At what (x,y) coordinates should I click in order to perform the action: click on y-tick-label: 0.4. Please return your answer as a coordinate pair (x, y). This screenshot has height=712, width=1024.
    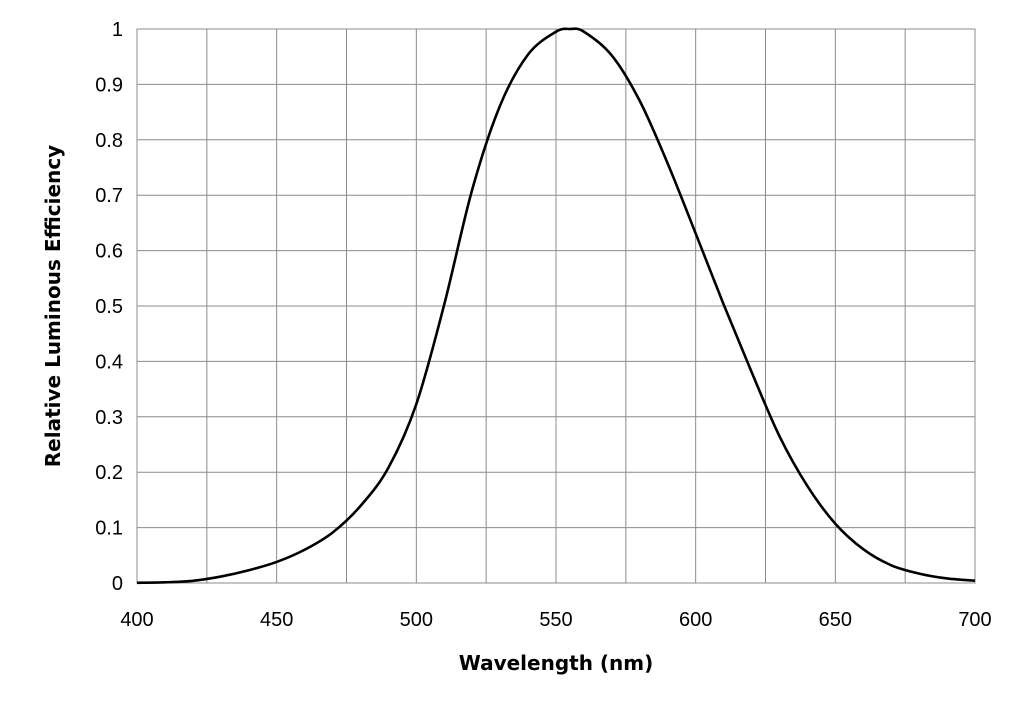
    Looking at the image, I should click on (109, 362).